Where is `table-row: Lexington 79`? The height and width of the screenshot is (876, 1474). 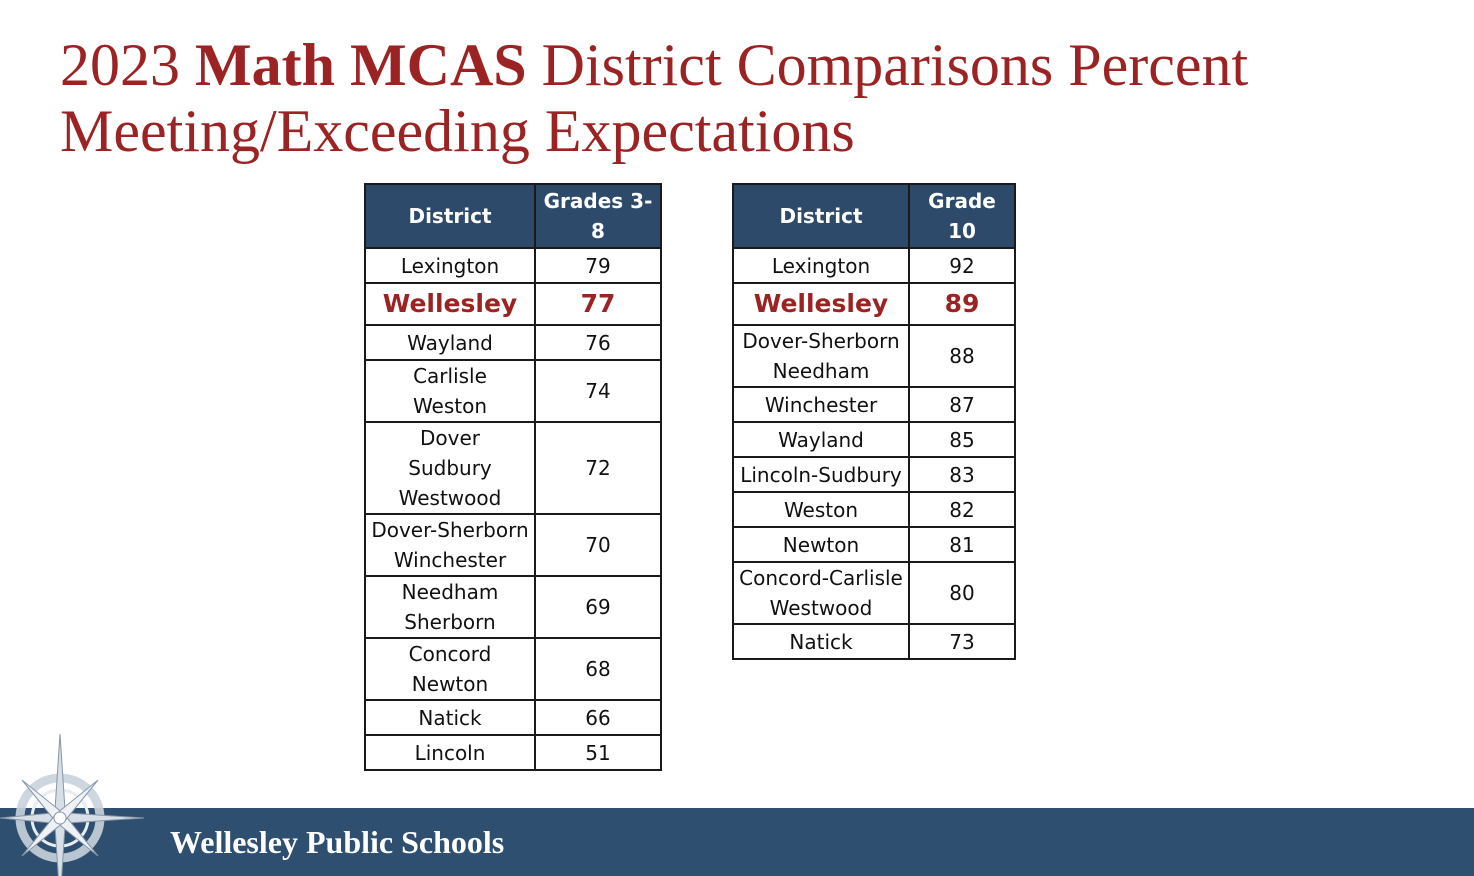 table-row: Lexington 79 is located at coordinates (513, 265).